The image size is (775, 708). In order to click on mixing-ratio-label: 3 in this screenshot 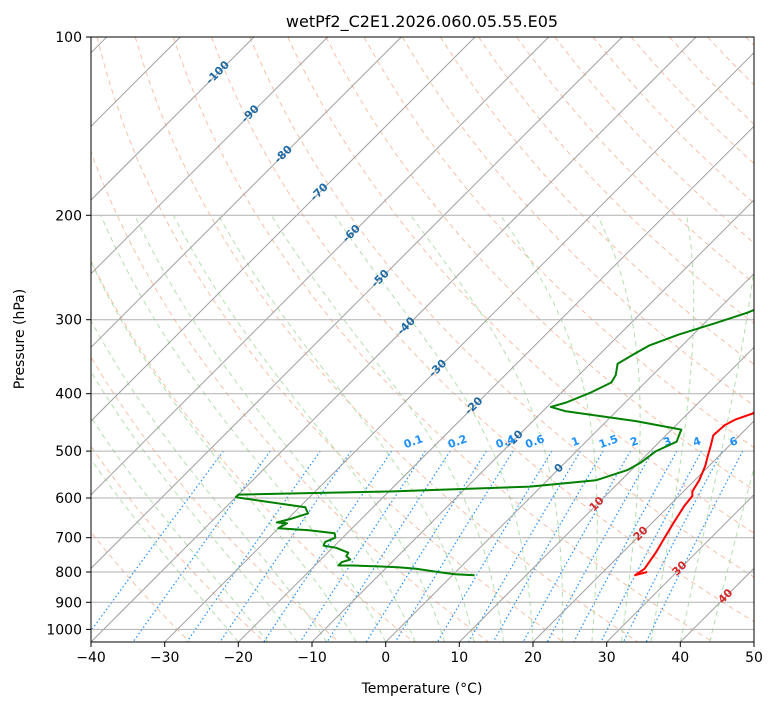, I will do `click(668, 441)`.